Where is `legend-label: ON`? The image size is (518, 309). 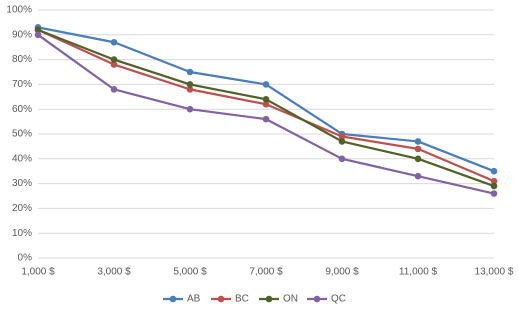
legend-label: ON is located at coordinates (290, 299).